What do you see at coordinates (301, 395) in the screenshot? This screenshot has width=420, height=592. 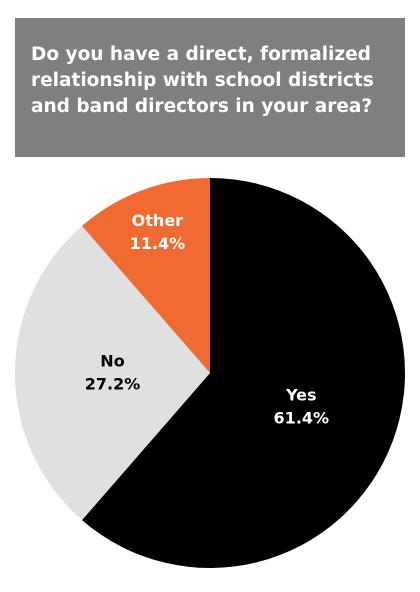 I see `slice-label: Yes` at bounding box center [301, 395].